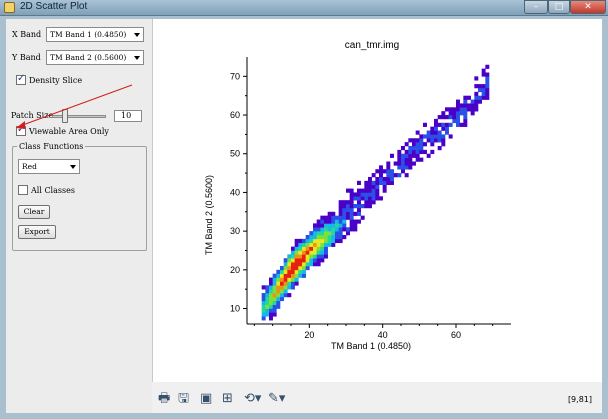 The height and width of the screenshot is (419, 608). What do you see at coordinates (95, 57) in the screenshot?
I see `y-band-select: TM Band 2 (0.5600)` at bounding box center [95, 57].